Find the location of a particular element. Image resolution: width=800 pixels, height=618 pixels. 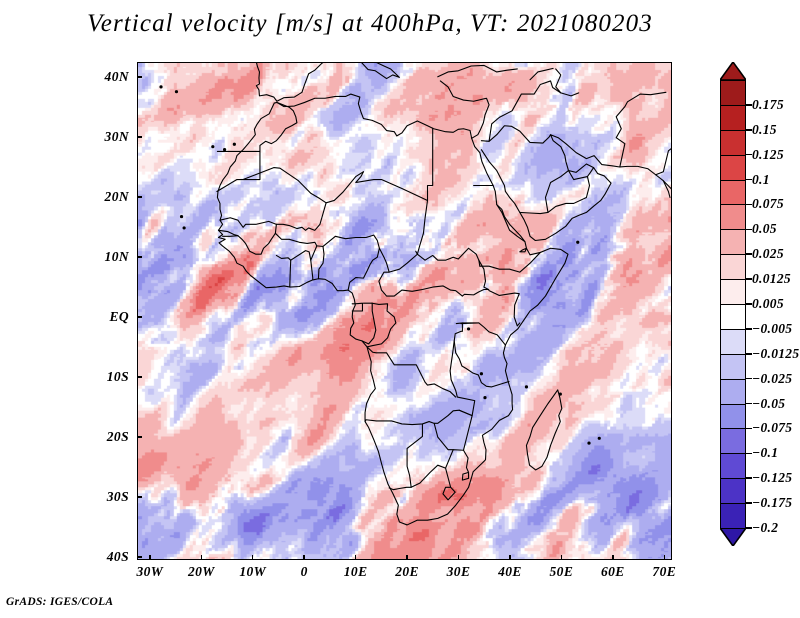

x-axis-label: 30W is located at coordinates (150, 571).